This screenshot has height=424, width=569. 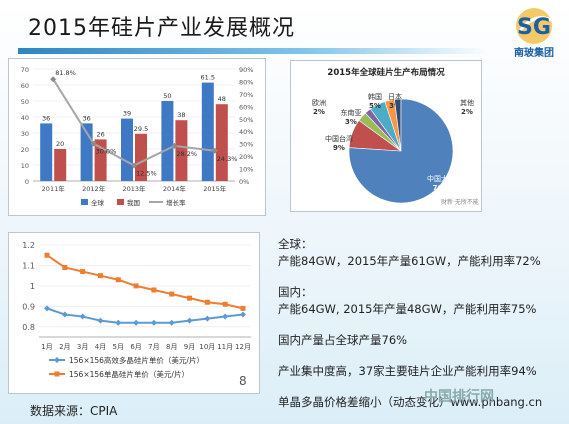 What do you see at coordinates (459, 397) in the screenshot?
I see `site-watermark: 中国排行网` at bounding box center [459, 397].